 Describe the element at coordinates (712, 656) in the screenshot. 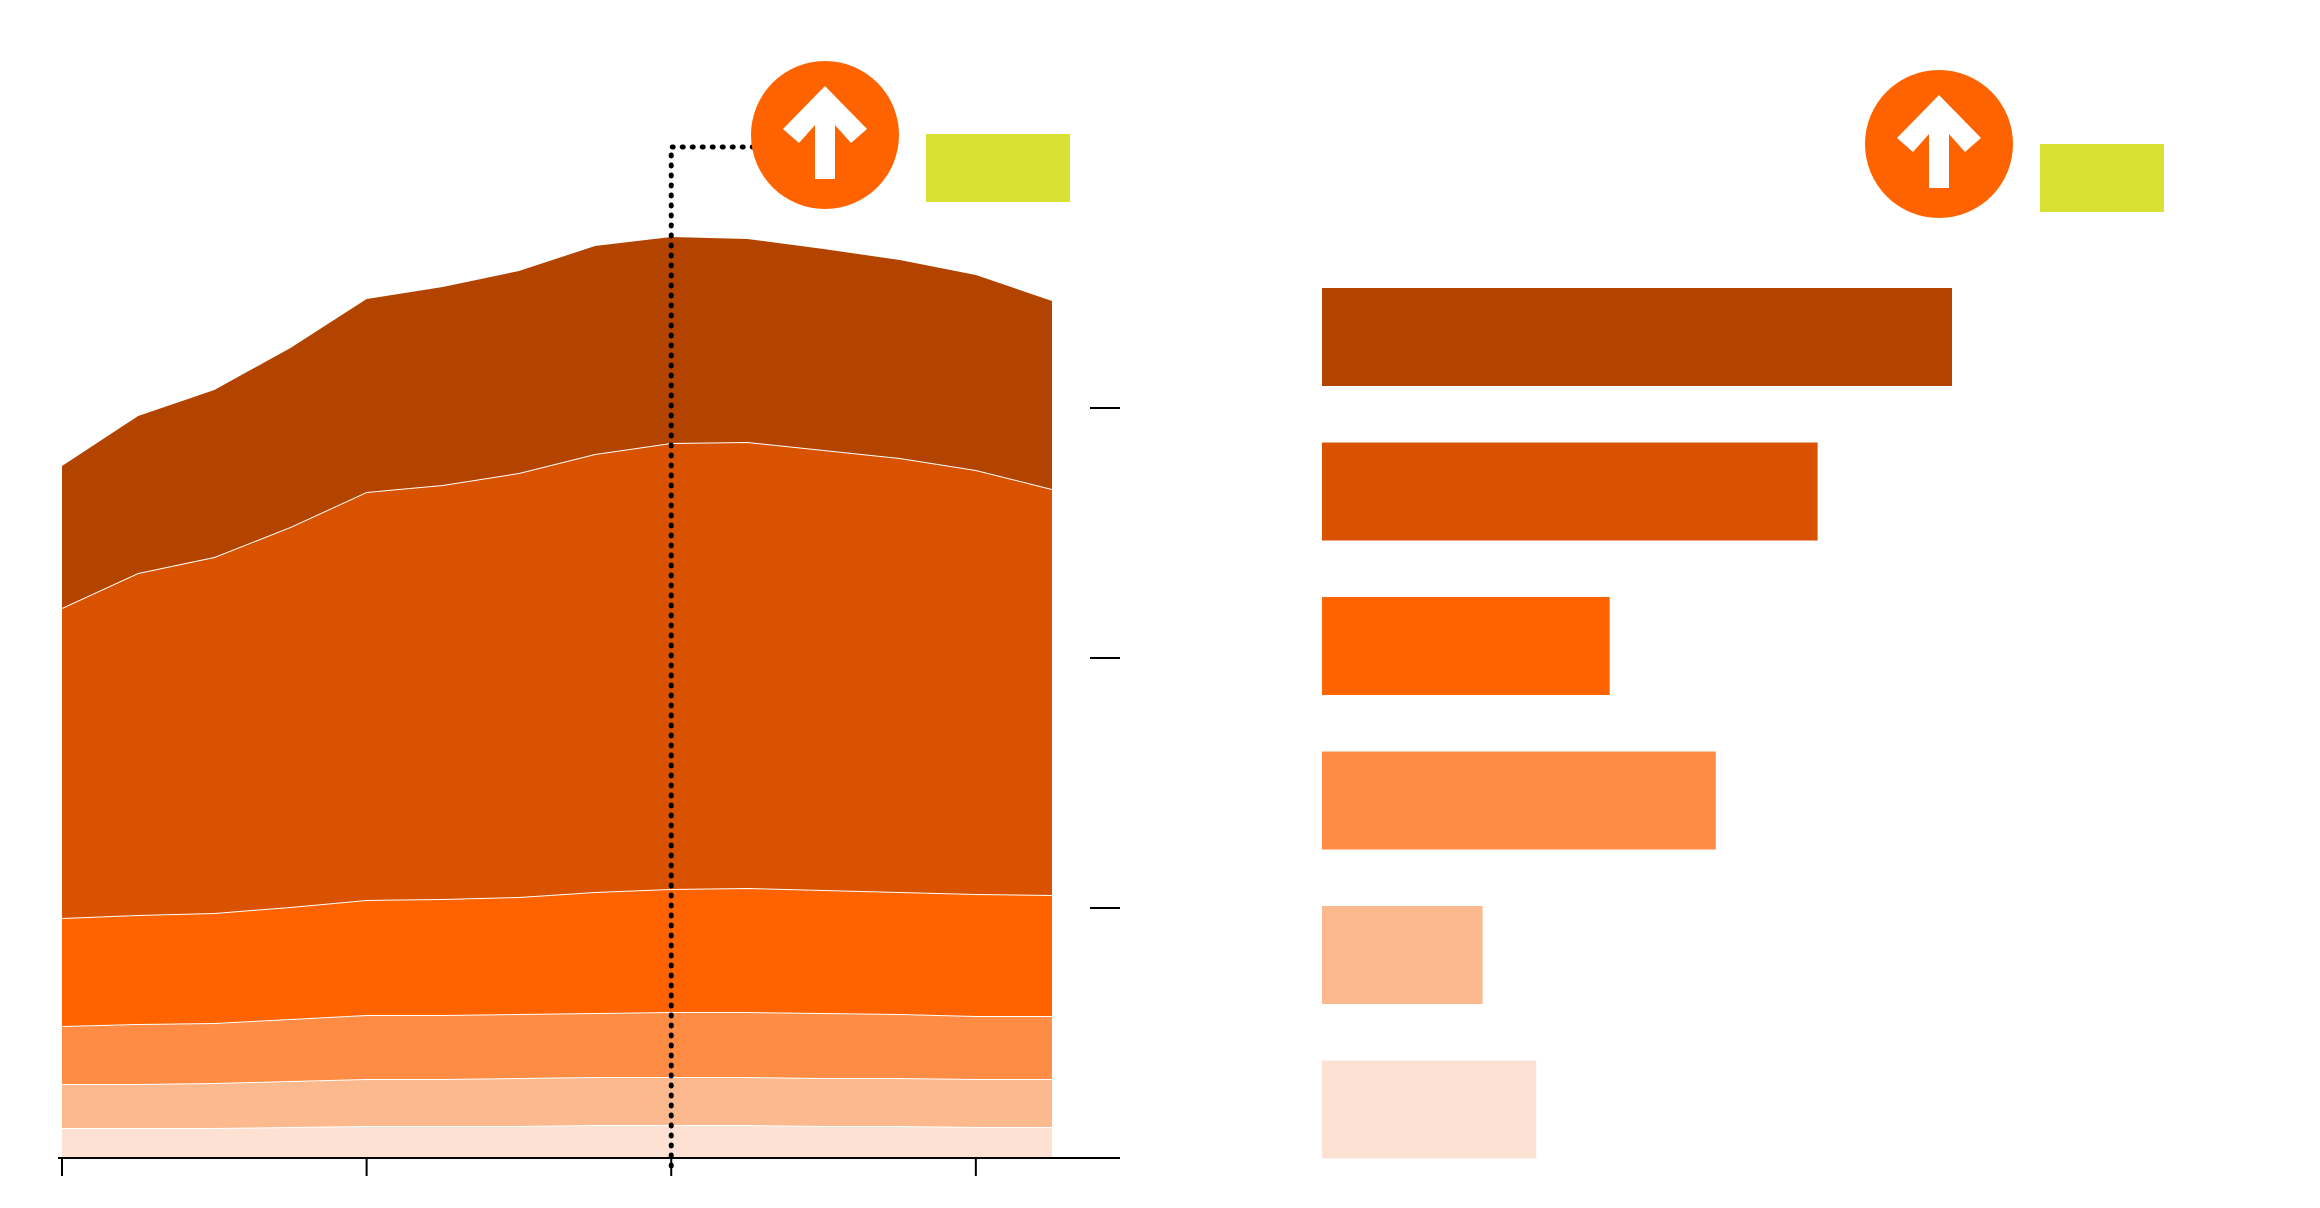

I see `highlight-dotted-line` at that location.